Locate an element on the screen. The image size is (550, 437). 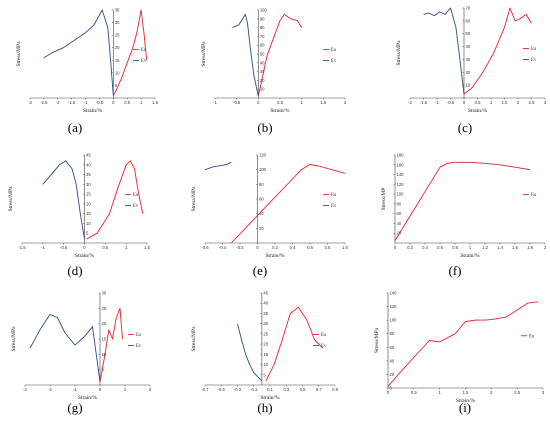
x-tick-label: 0.1 is located at coordinates (270, 389).